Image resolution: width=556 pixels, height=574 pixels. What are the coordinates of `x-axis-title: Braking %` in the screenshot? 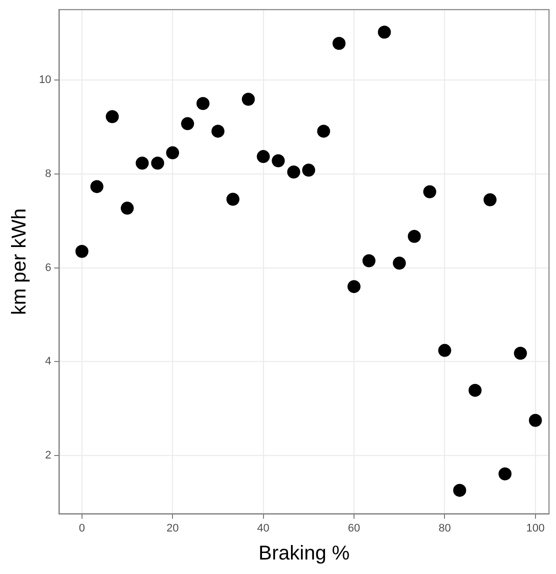 It's located at (304, 553).